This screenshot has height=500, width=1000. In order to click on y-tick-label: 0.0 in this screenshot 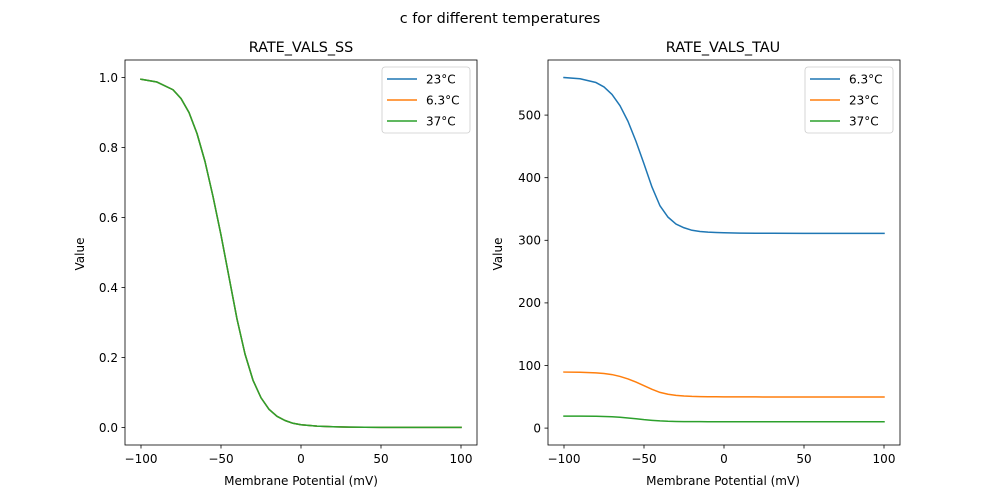, I will do `click(108, 428)`.